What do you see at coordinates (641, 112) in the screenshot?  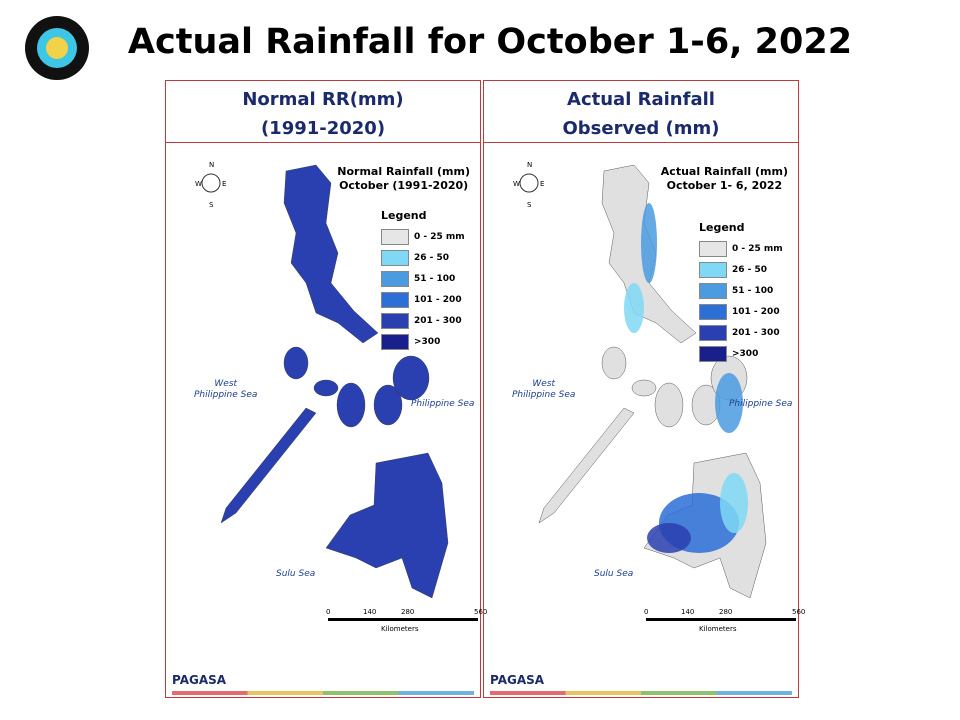 I see `panel-header: Actual Rainfall Observed (mm)` at bounding box center [641, 112].